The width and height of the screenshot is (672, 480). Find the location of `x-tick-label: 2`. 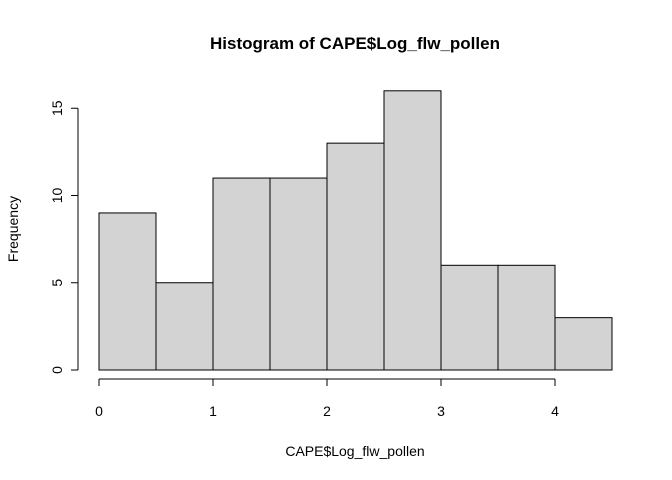

x-tick-label: 2 is located at coordinates (327, 411).